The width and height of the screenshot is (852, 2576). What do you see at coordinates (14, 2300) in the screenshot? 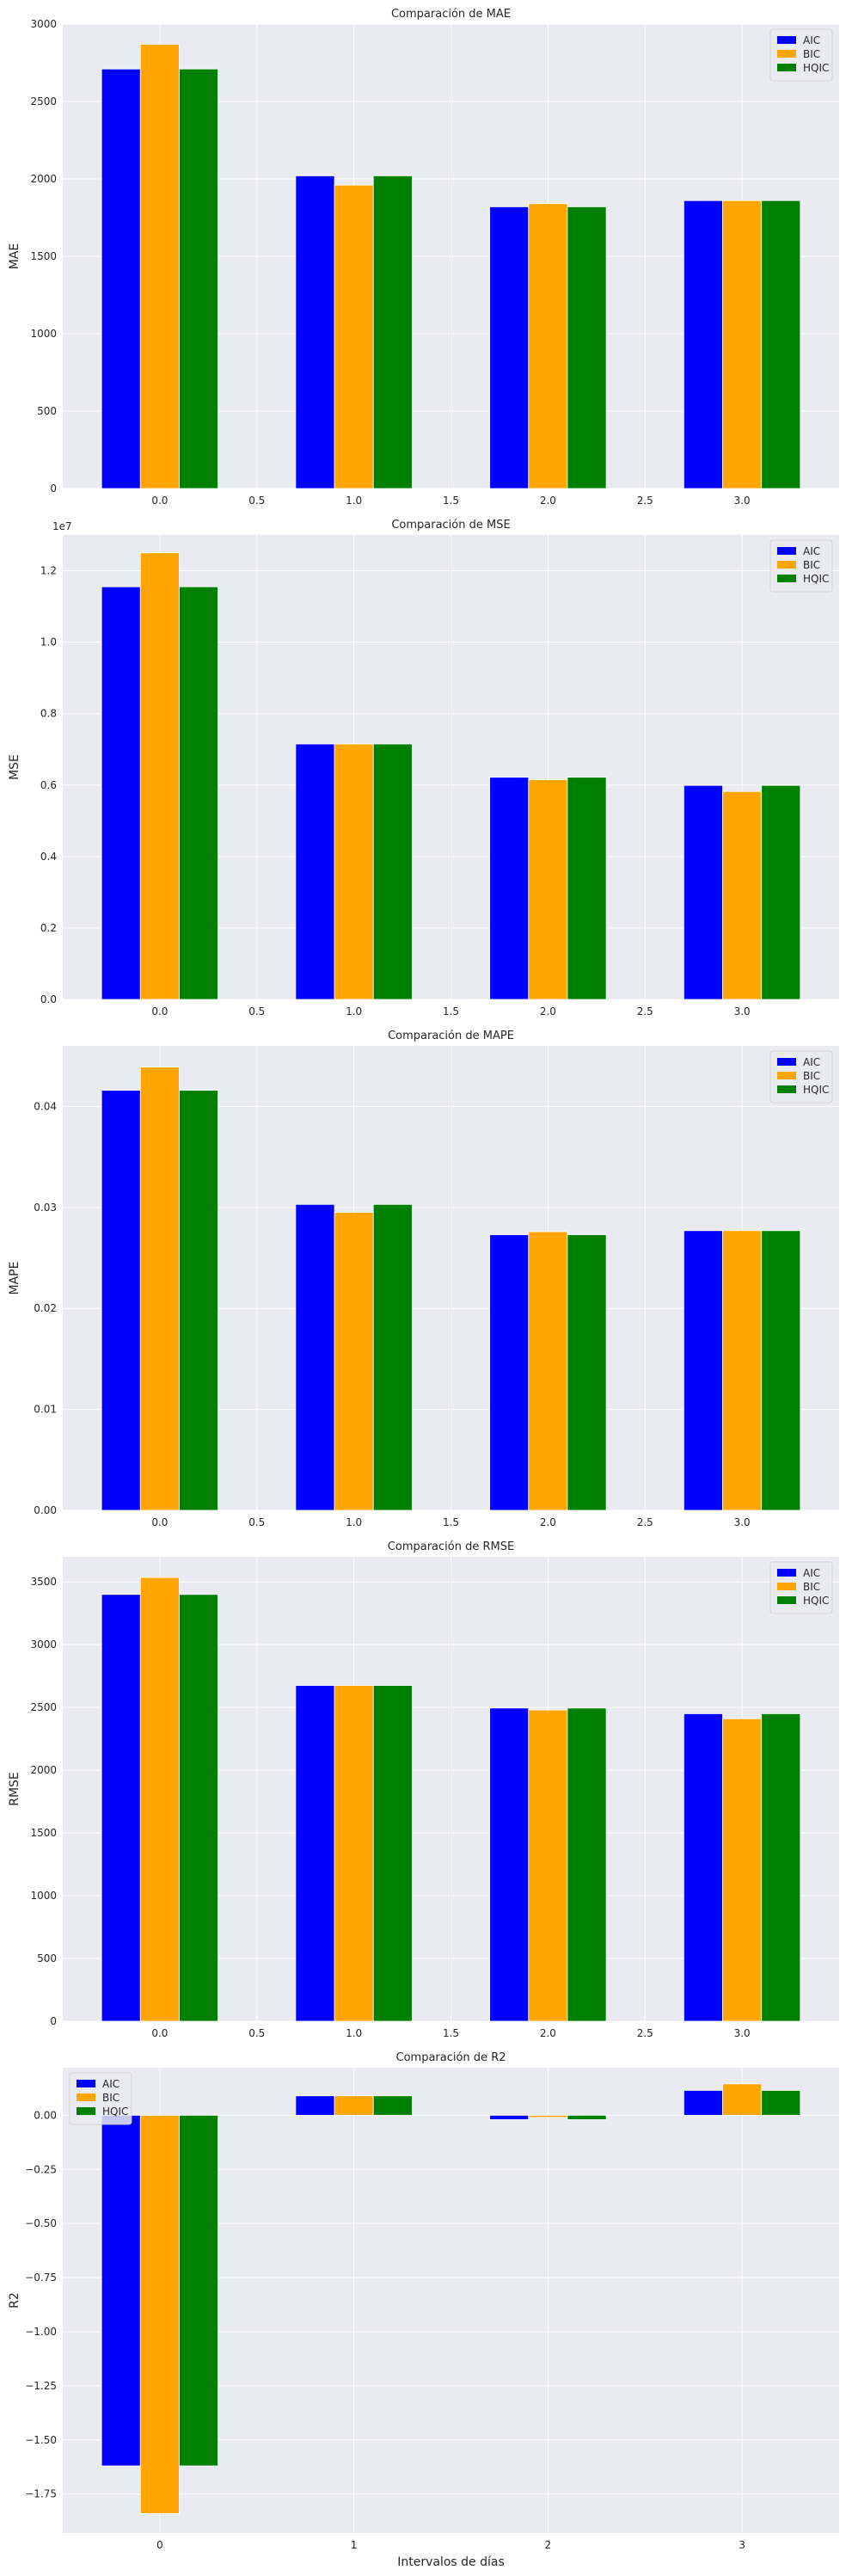
I see `y-axis-label: R2` at bounding box center [14, 2300].